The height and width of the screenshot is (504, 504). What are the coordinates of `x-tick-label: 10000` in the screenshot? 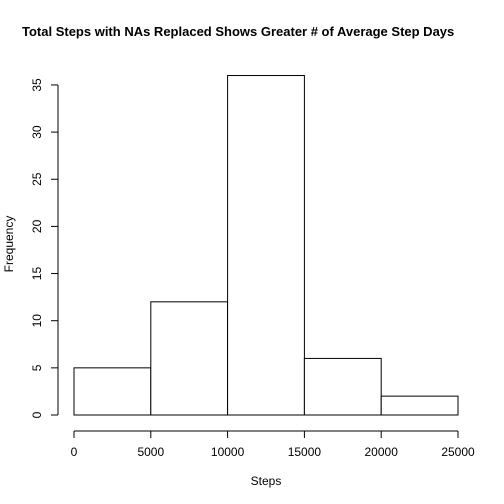 It's located at (228, 452).